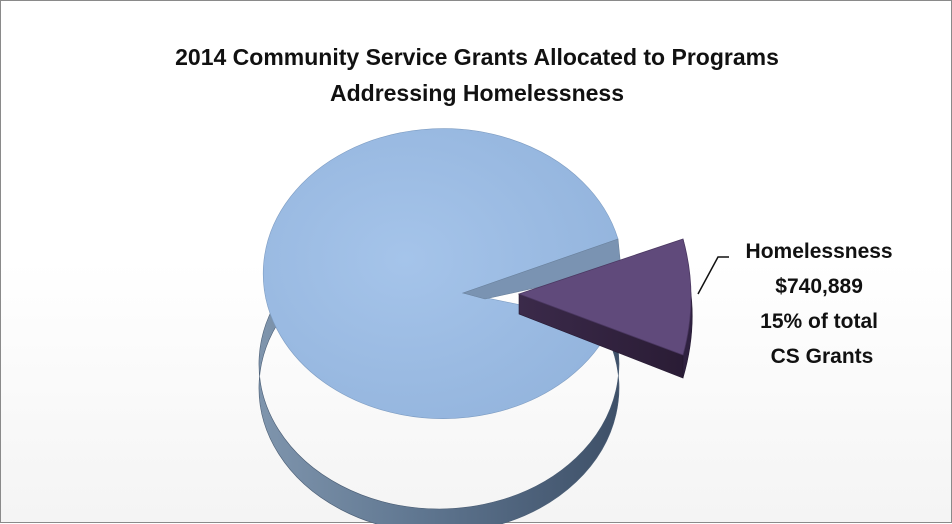 The image size is (952, 524). Describe the element at coordinates (476, 93) in the screenshot. I see `chart-title-line-2: Addressing Homelessness` at that location.